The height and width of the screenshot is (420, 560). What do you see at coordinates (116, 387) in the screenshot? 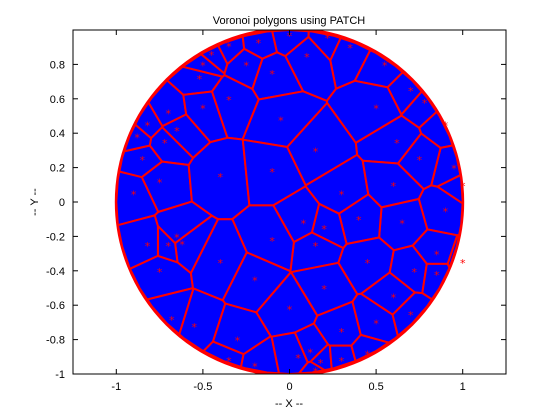
I see `x-tick-label: -1` at bounding box center [116, 387].